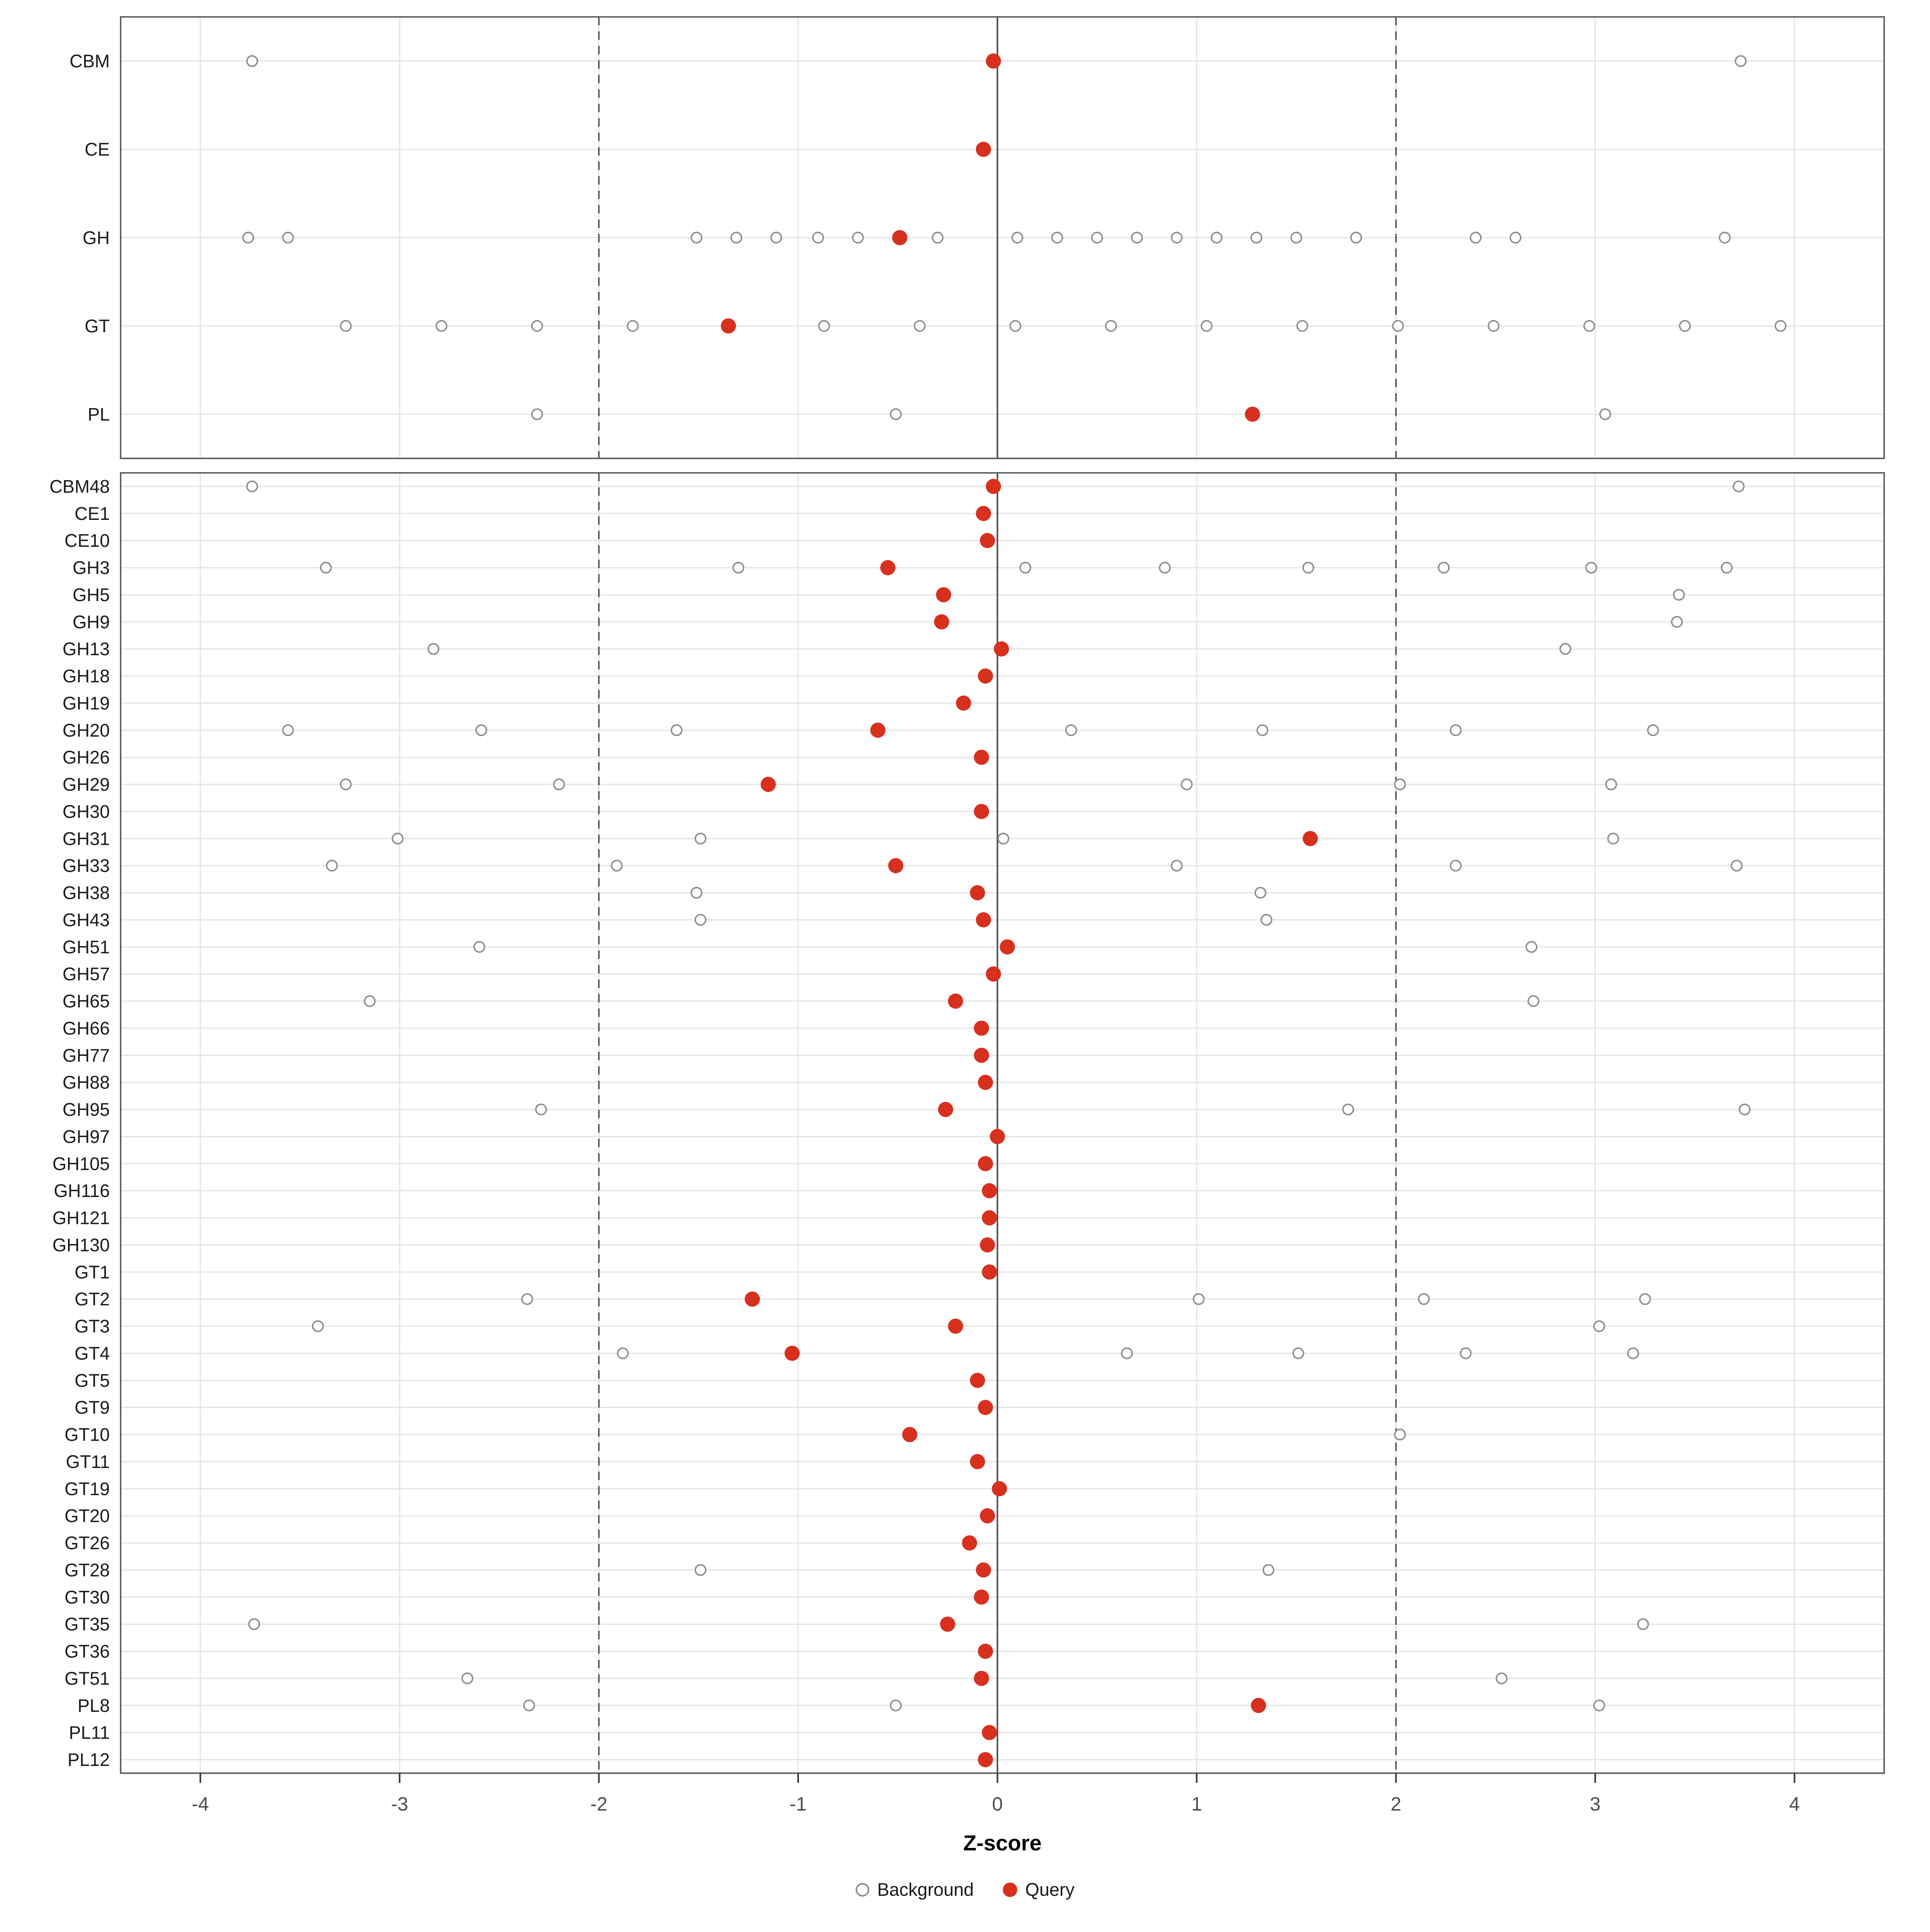 The height and width of the screenshot is (1932, 1930). Describe the element at coordinates (87, 1435) in the screenshot. I see `ytick-label: GT10` at that location.